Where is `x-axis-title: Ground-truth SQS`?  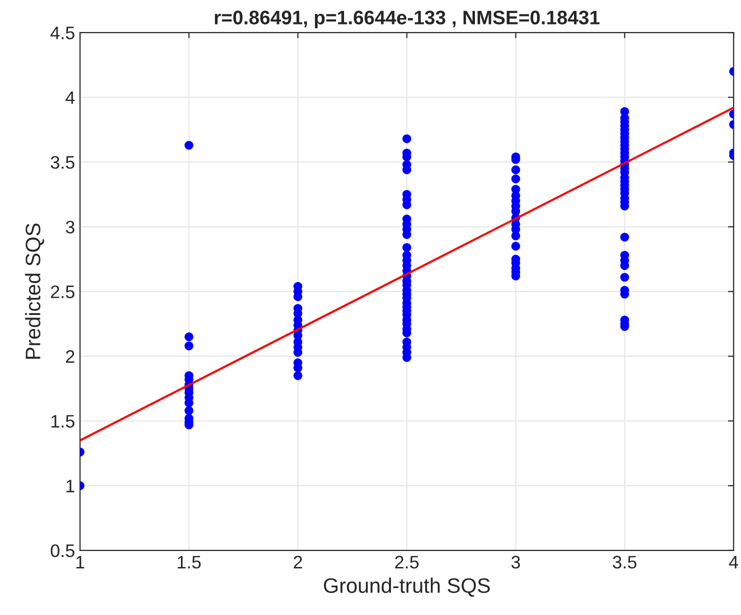 x-axis-title: Ground-truth SQS is located at coordinates (407, 587).